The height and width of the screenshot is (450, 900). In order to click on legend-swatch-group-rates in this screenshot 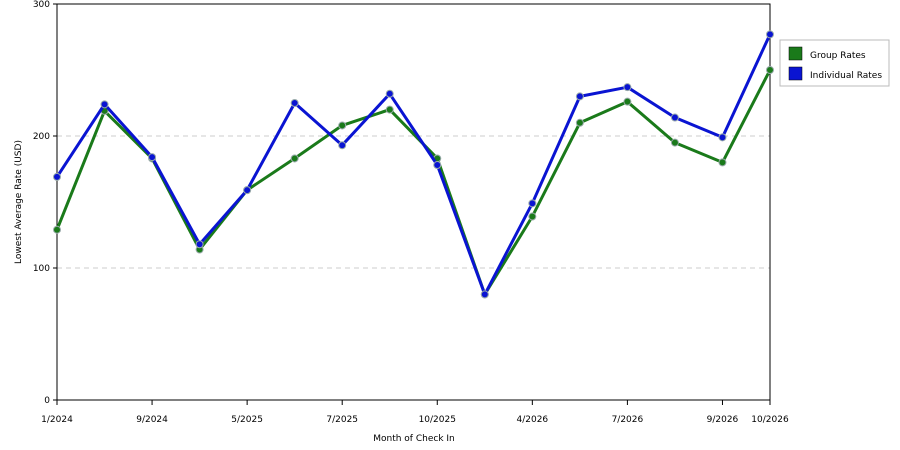, I will do `click(795, 53)`.